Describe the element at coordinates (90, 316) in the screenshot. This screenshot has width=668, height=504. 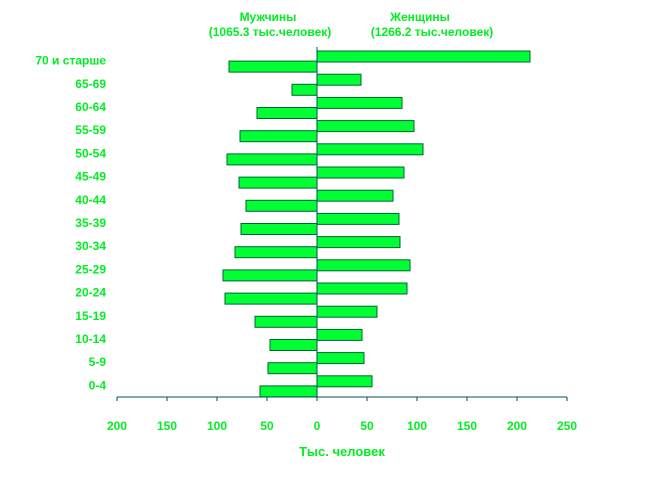
I see `category-label: 15-19` at that location.